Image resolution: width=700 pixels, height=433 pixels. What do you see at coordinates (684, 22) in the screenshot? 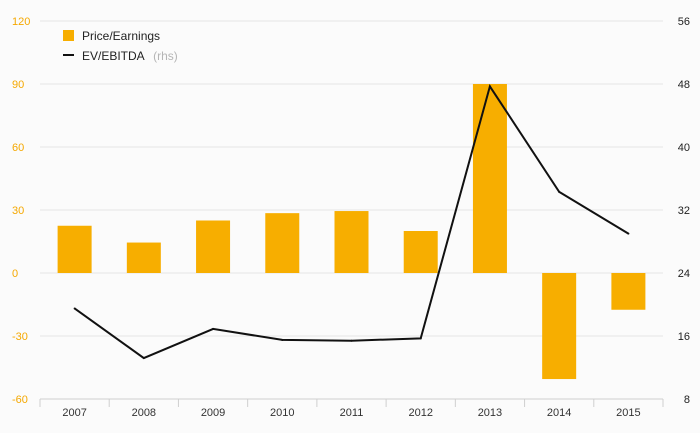
I see `right-axis-tick-label: 56` at bounding box center [684, 22].